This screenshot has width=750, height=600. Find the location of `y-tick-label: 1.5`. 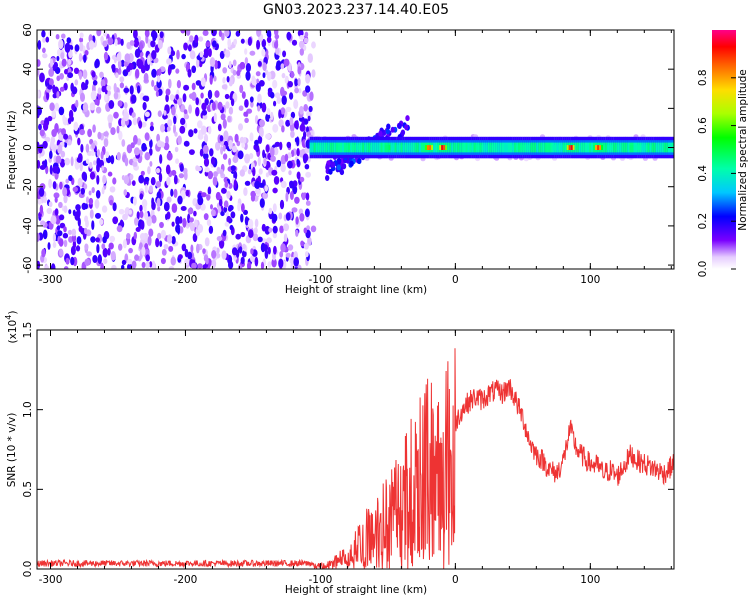

y-tick-label: 1.5 is located at coordinates (28, 330).